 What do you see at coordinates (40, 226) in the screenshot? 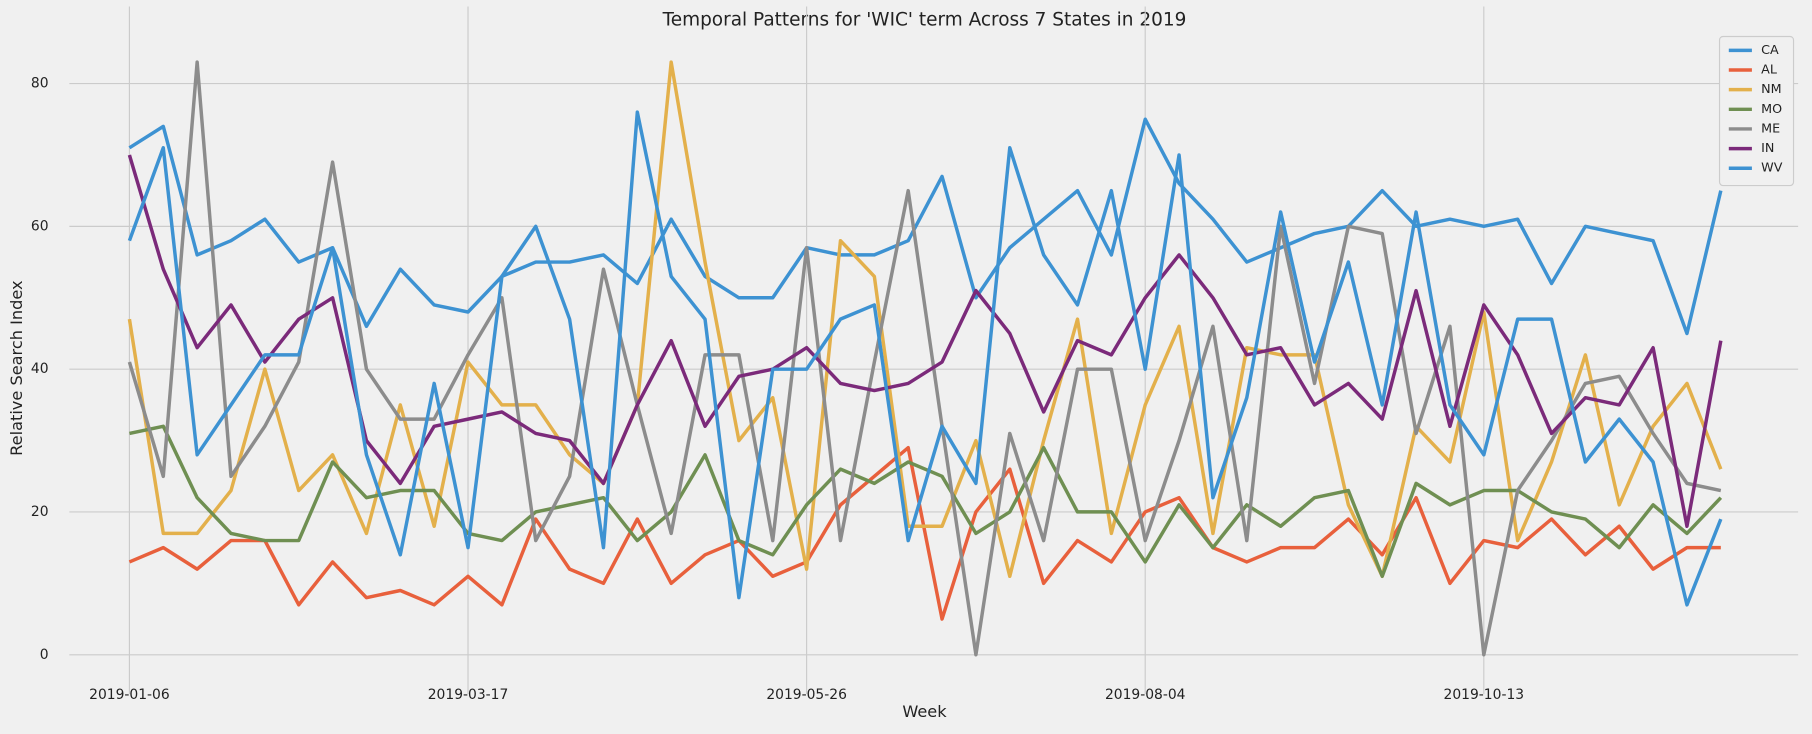
I see `y-tick-label: 60` at bounding box center [40, 226].